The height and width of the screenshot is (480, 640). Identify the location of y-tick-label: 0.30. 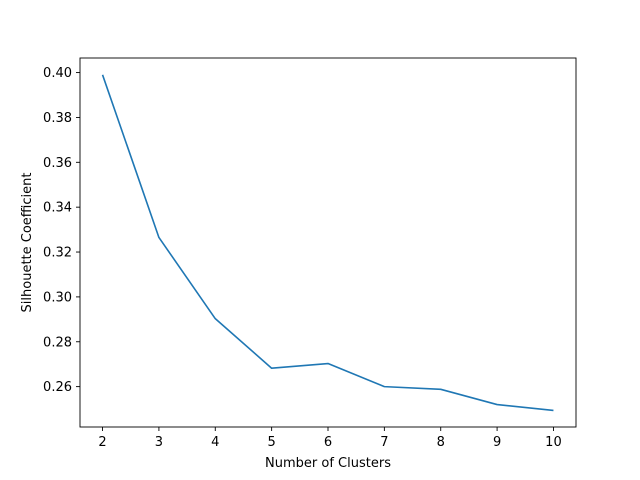
(57, 297).